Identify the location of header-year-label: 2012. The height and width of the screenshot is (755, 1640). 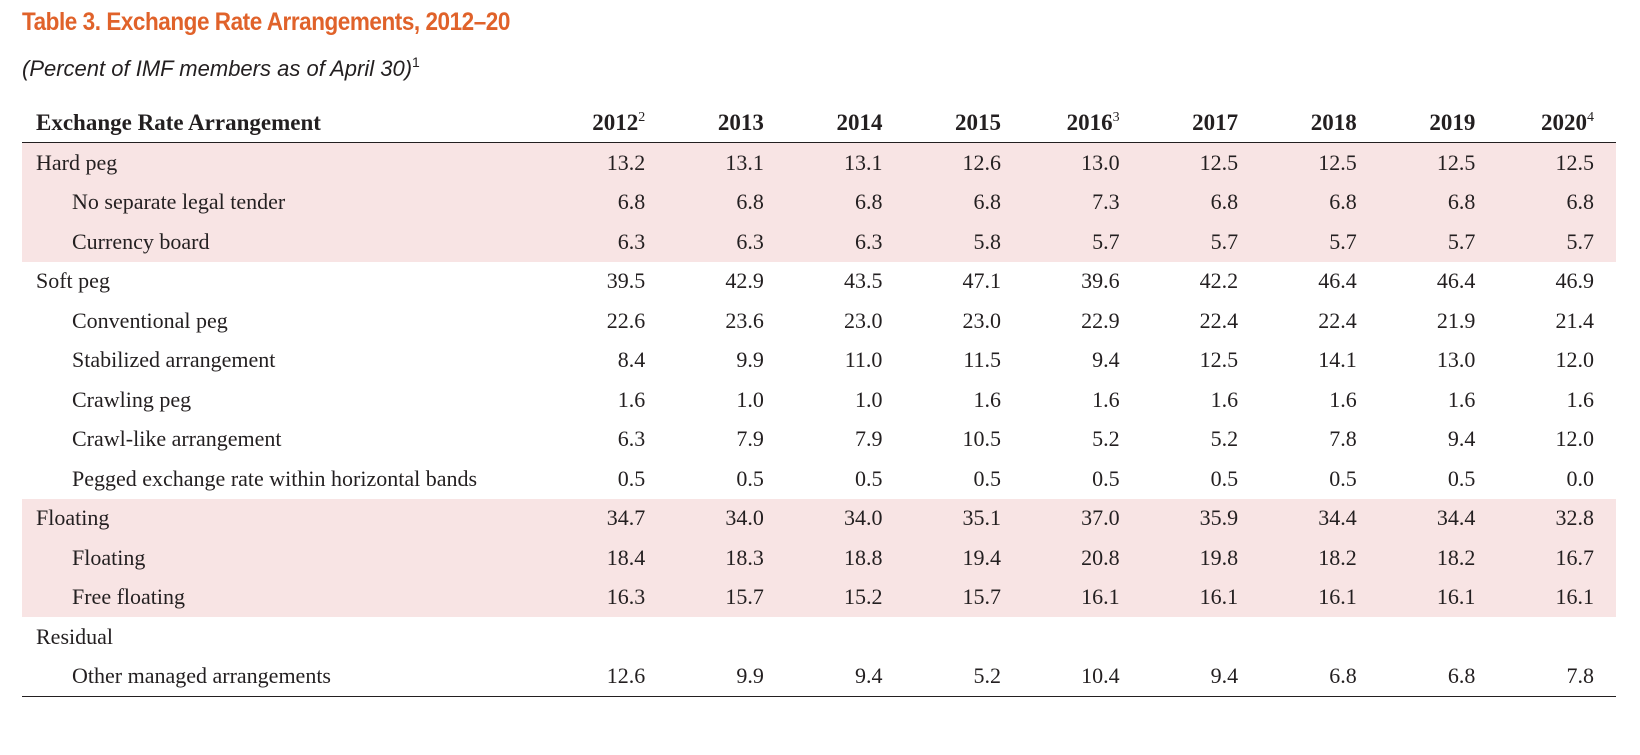
(615, 122).